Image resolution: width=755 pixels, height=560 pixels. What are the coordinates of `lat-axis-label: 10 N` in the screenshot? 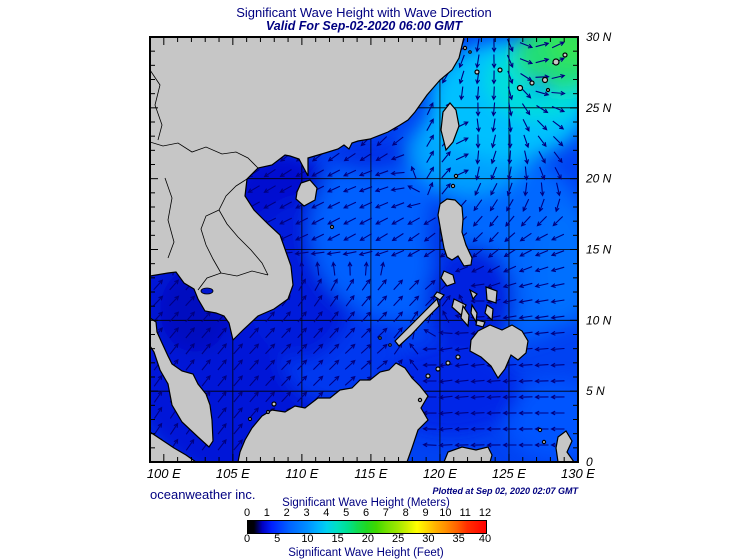 It's located at (599, 320).